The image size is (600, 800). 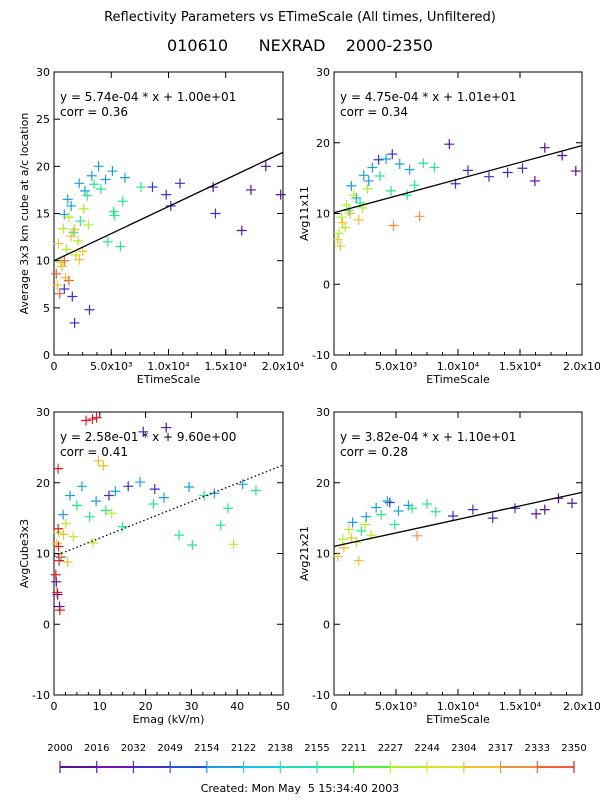 What do you see at coordinates (374, 112) in the screenshot?
I see `fit-annotation: corr = 0.34` at bounding box center [374, 112].